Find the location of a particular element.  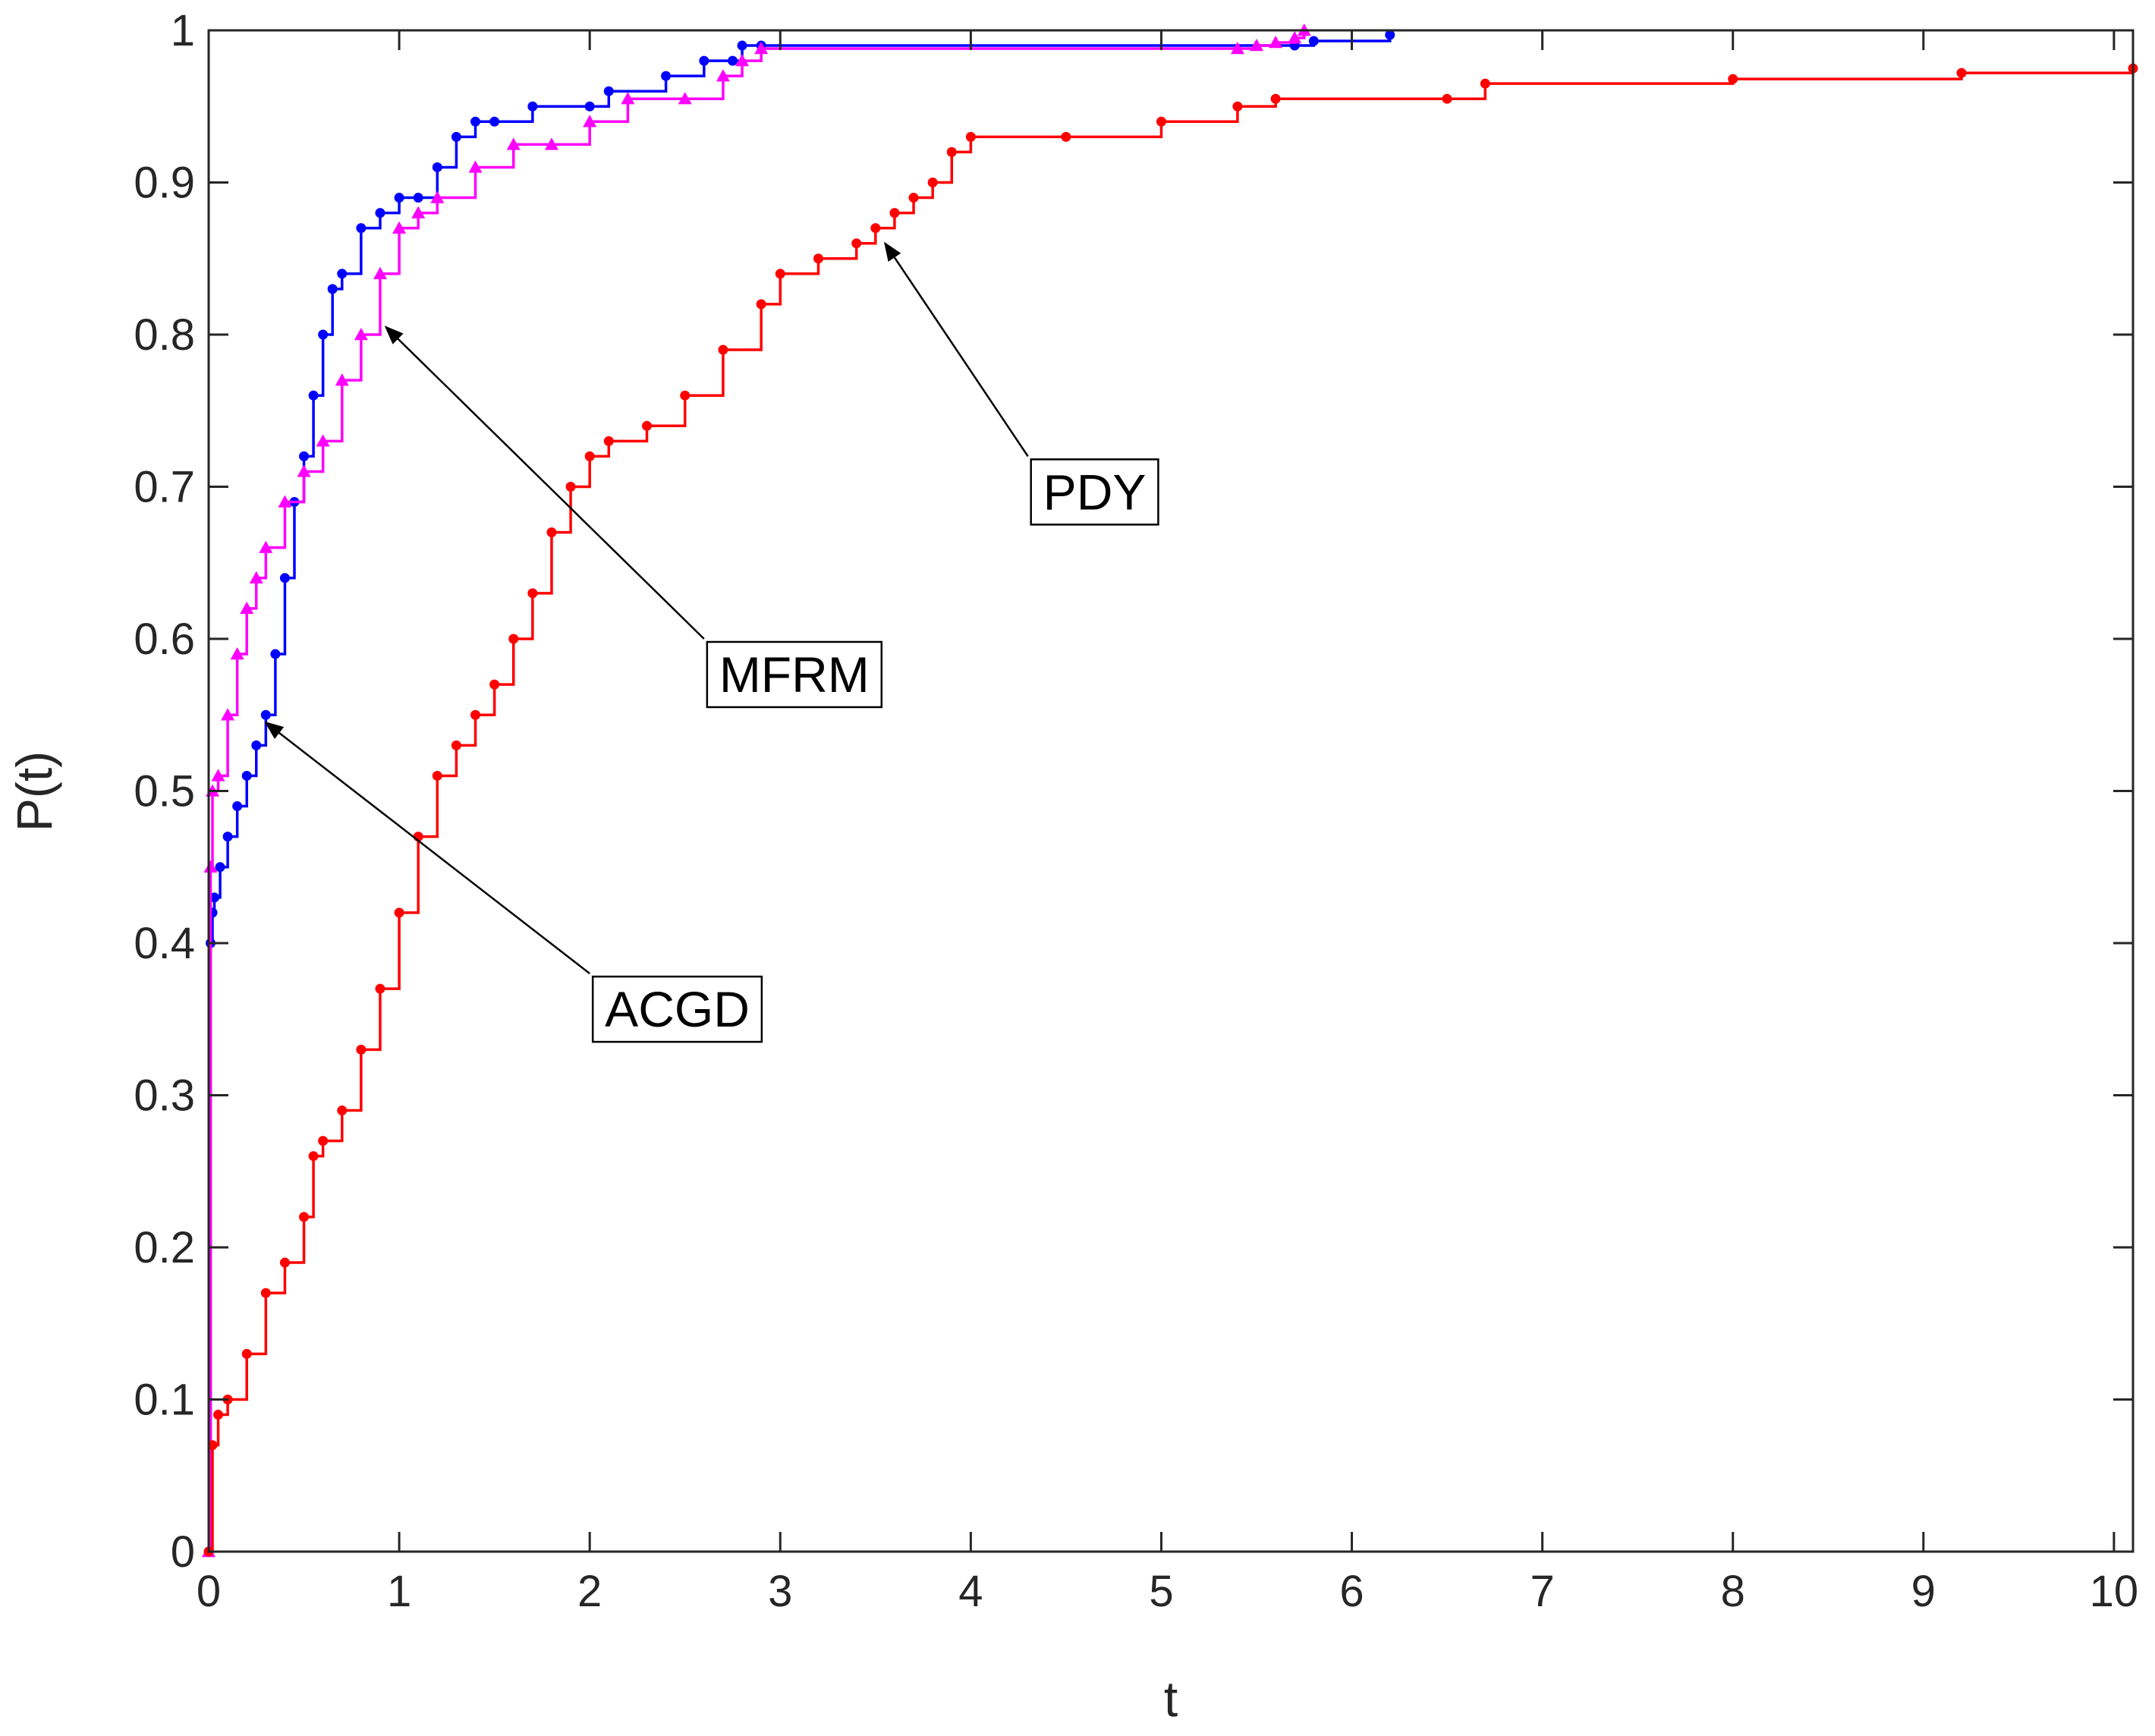

acgd-callout-arrow is located at coordinates (427, 848).